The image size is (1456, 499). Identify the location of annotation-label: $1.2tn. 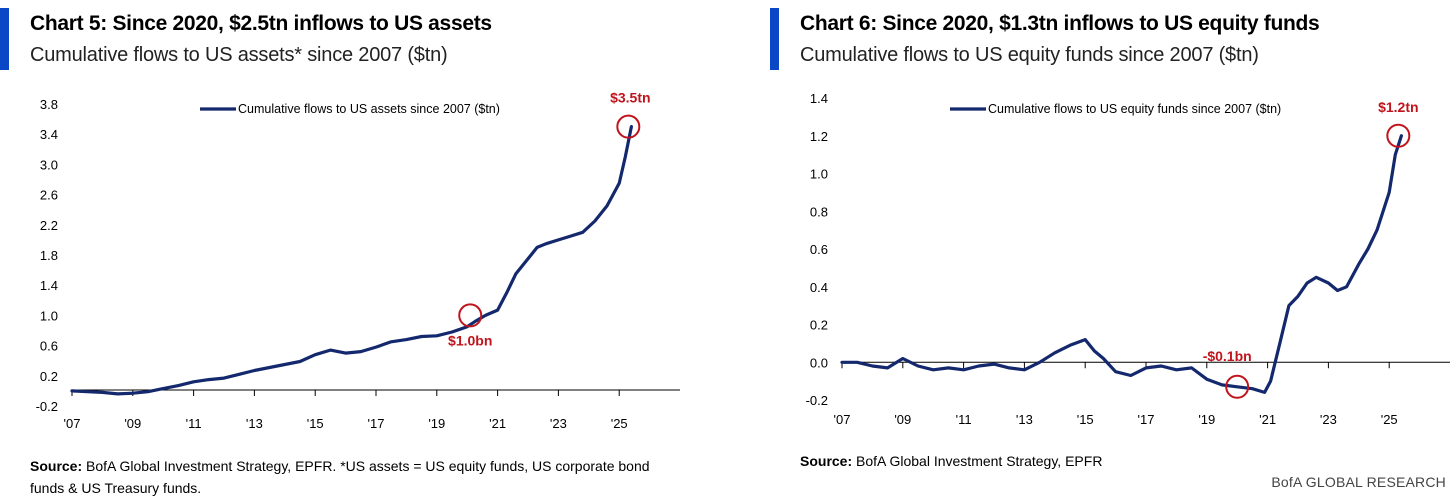
(1398, 107).